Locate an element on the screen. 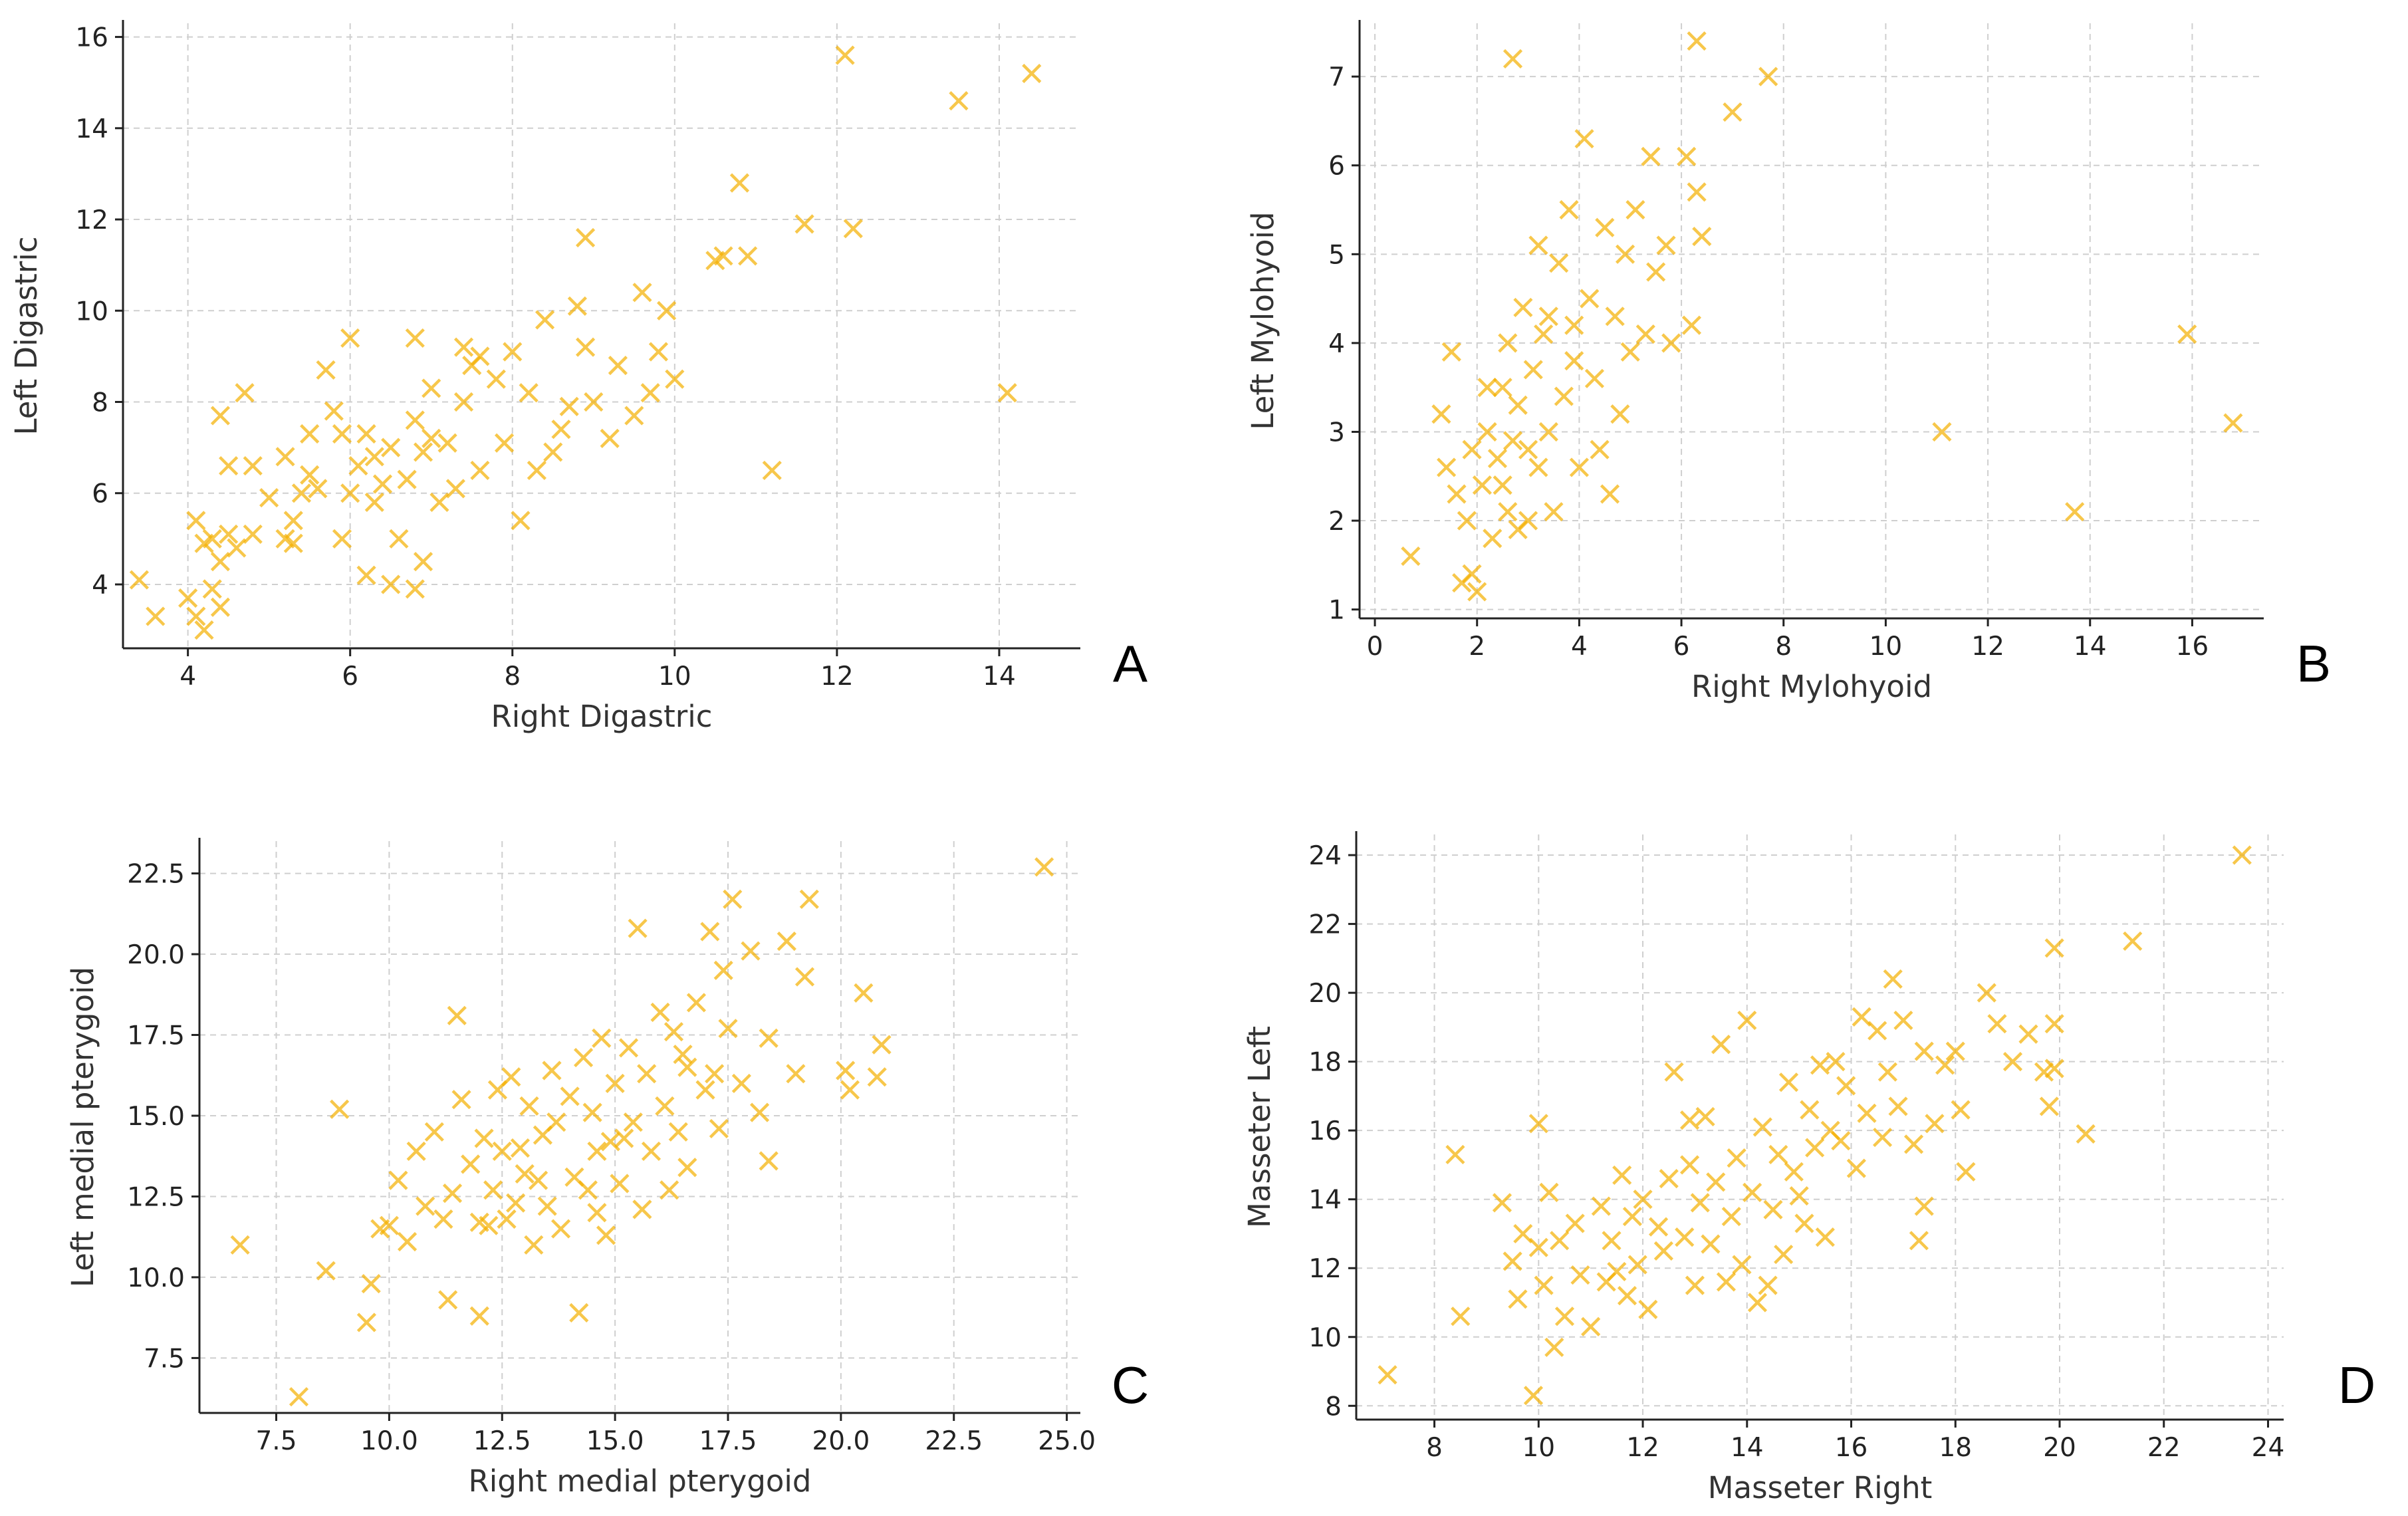 This screenshot has height=1516, width=2408. y-tick-label: 17.5 is located at coordinates (156, 1036).